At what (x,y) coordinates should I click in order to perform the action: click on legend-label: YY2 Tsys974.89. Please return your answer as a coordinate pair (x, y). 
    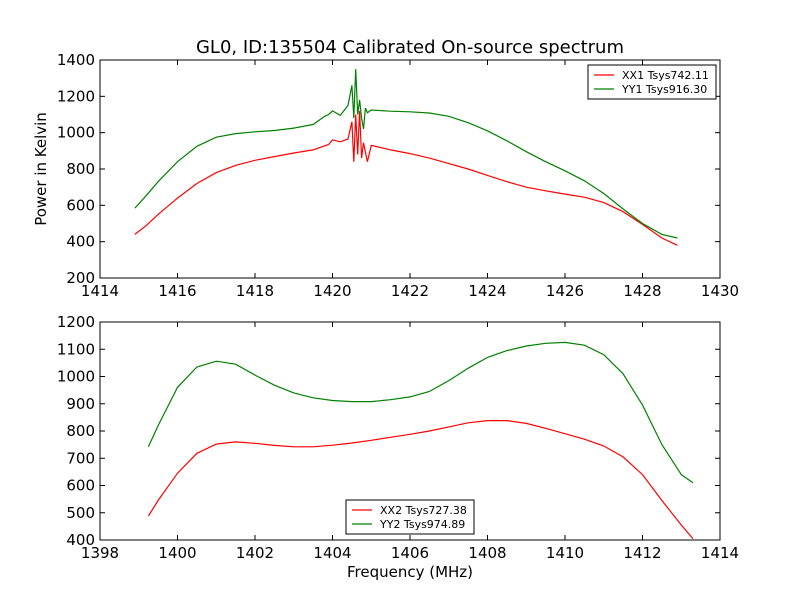
    Looking at the image, I should click on (422, 524).